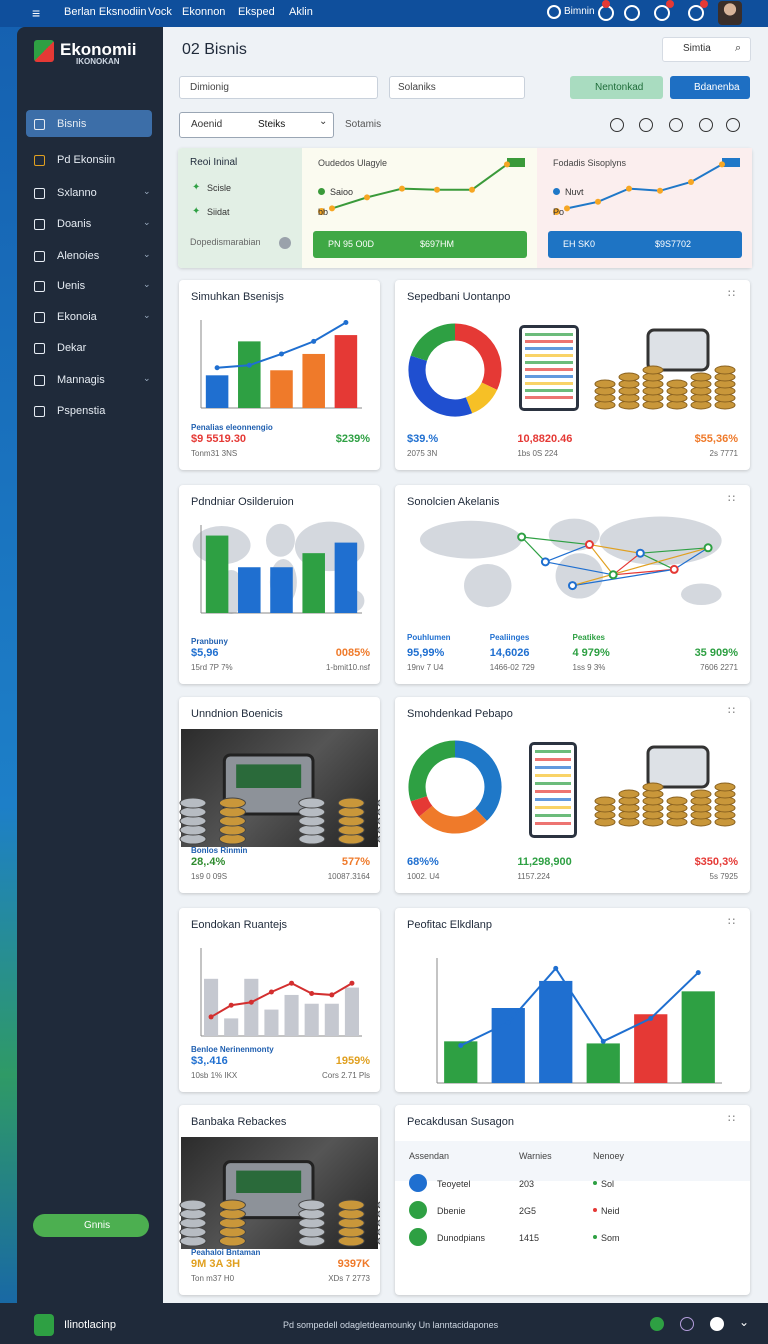 This screenshot has height=1344, width=768. What do you see at coordinates (535, 1156) in the screenshot?
I see `table-header: Warnies` at bounding box center [535, 1156].